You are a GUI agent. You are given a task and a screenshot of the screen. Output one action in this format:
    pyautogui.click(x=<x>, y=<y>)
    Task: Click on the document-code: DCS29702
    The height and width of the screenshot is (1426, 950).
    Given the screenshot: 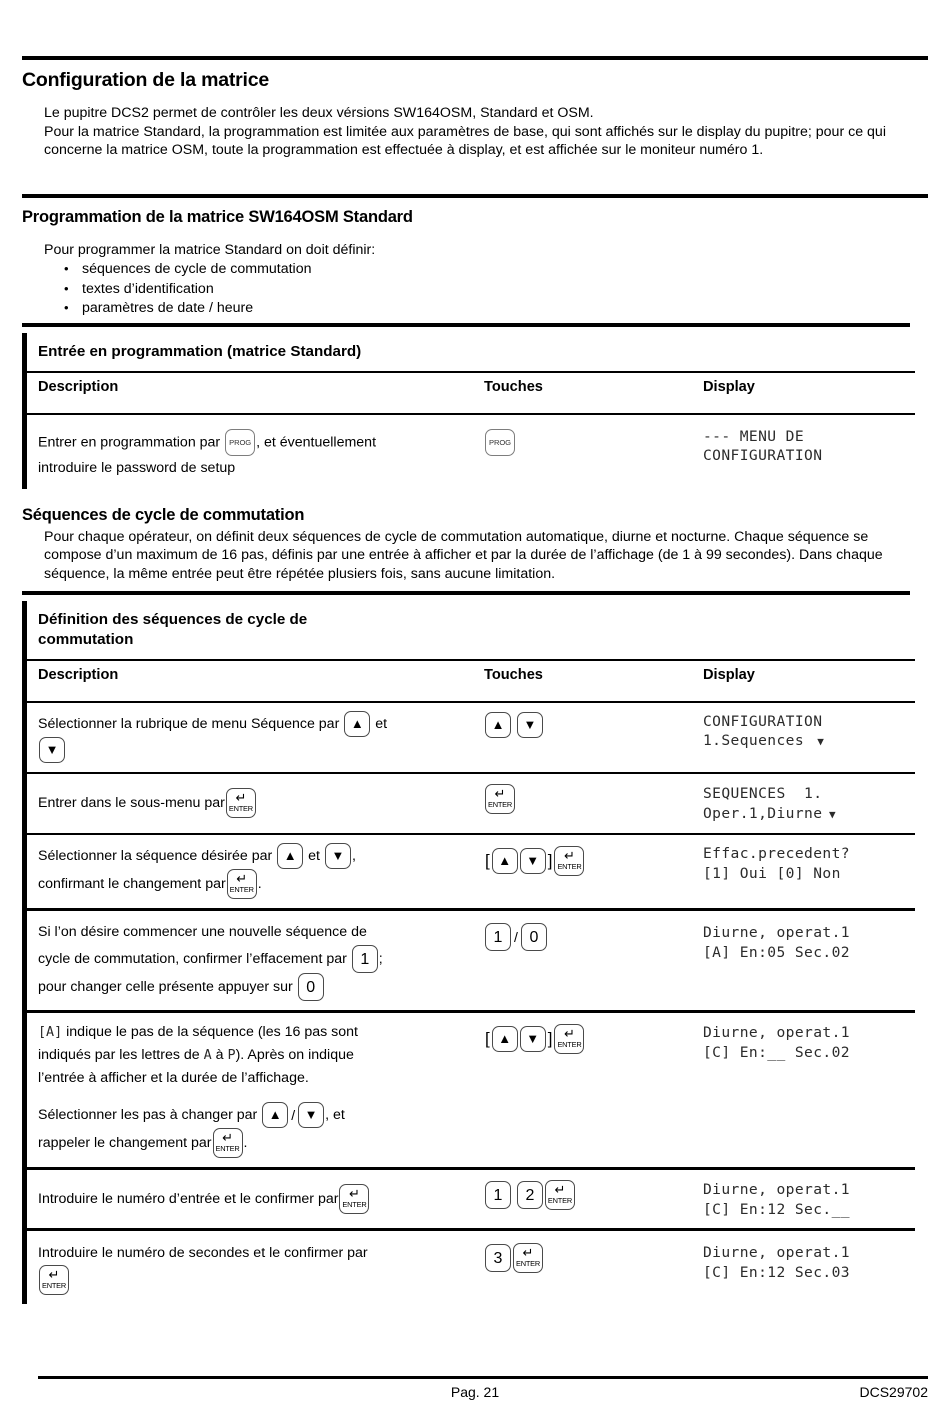 What is the action you would take?
    pyautogui.click(x=894, y=1392)
    